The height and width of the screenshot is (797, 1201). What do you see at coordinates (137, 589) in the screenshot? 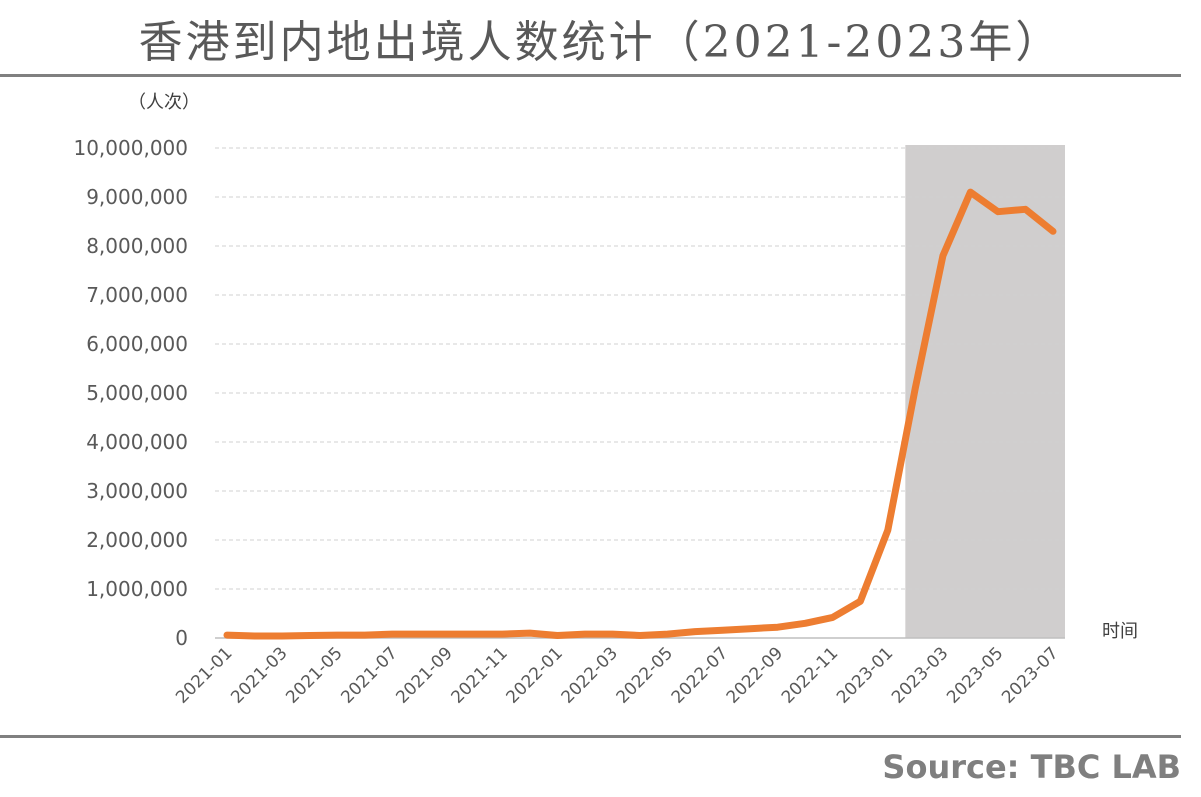
I see `y-tick-label: 1,000,000` at bounding box center [137, 589].